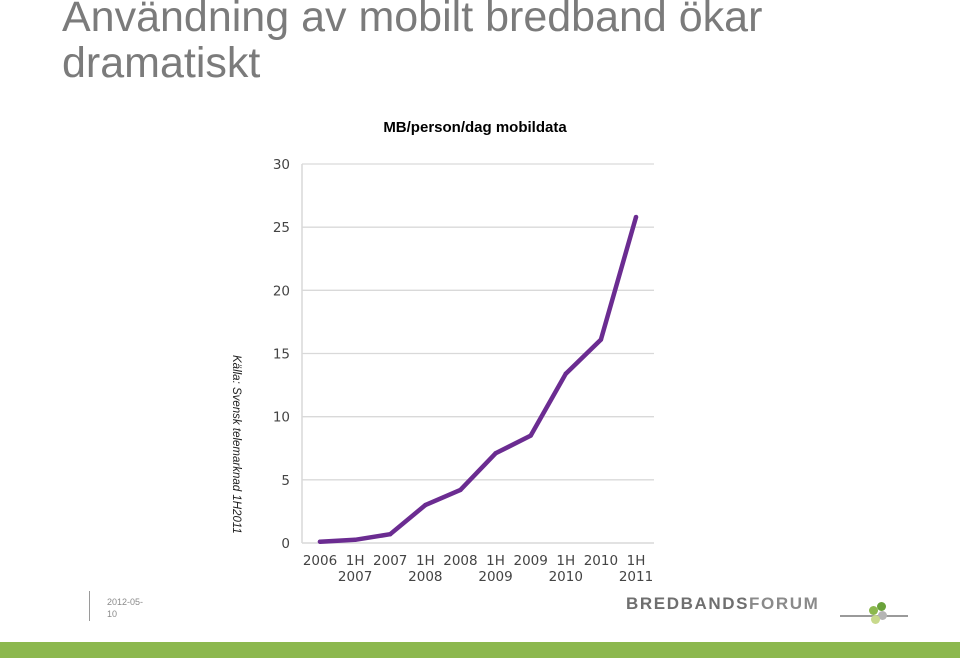  What do you see at coordinates (281, 291) in the screenshot?
I see `y-tick-label: 20` at bounding box center [281, 291].